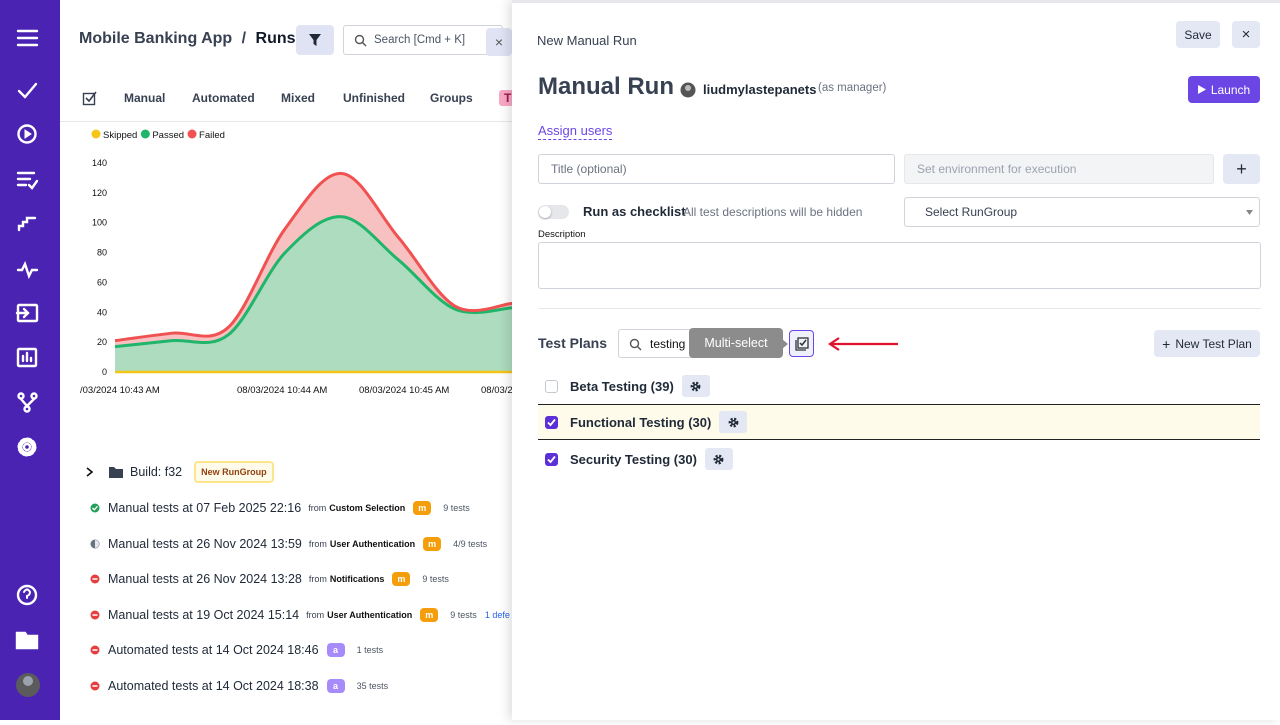  Describe the element at coordinates (27, 90) in the screenshot. I see `tests-icon` at that location.